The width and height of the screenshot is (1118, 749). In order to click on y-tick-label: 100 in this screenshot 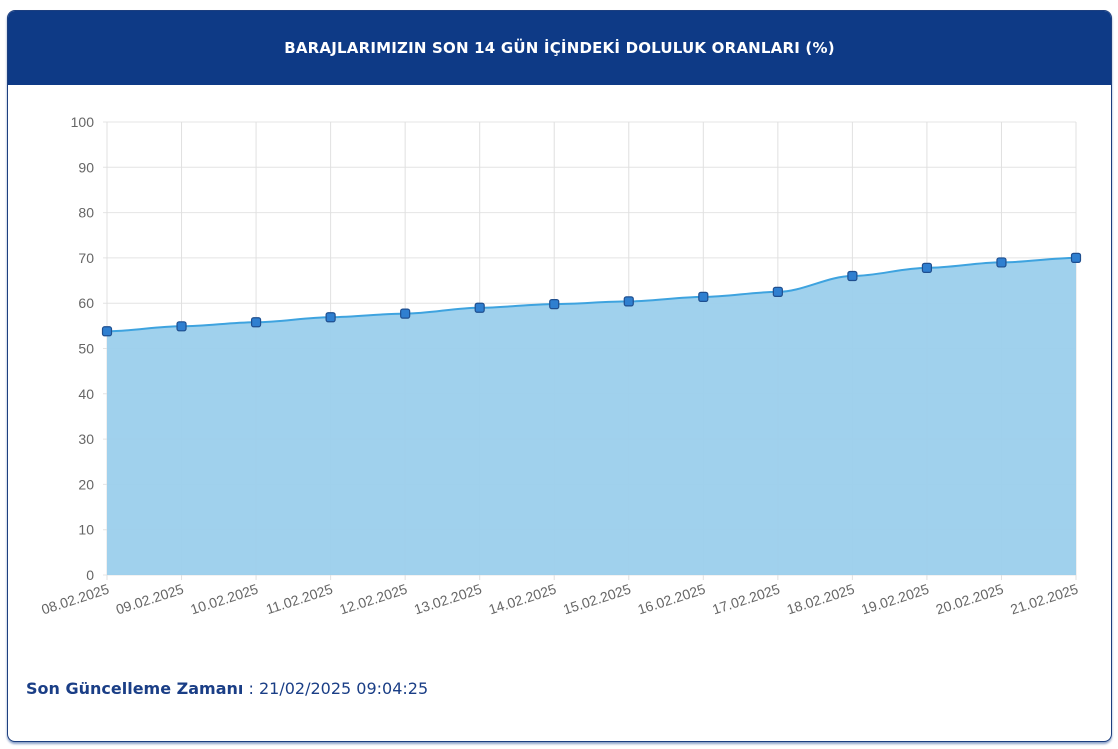, I will do `click(83, 122)`.